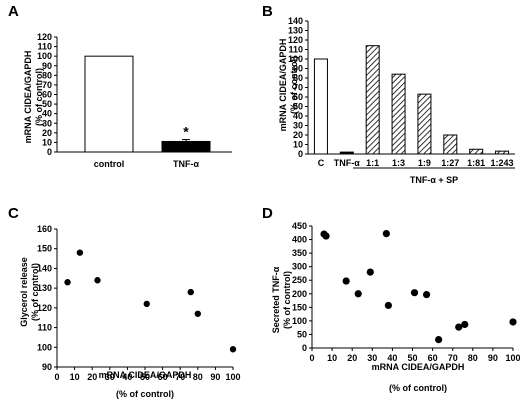  Describe the element at coordinates (321, 163) in the screenshot. I see `panel-b-category-label: C` at that location.